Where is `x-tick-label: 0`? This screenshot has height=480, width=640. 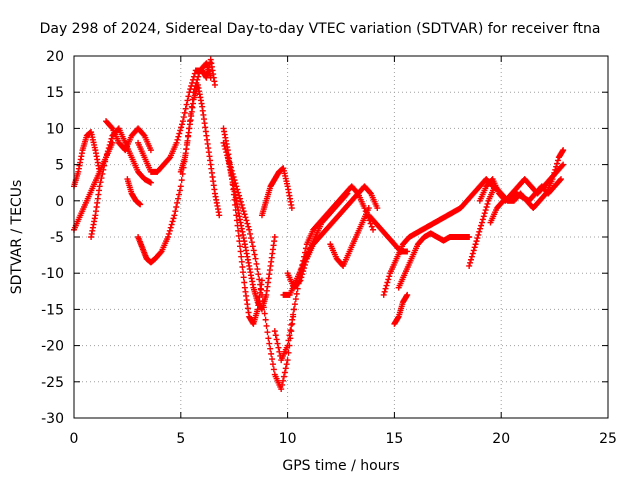 x-tick-label: 0 is located at coordinates (74, 439).